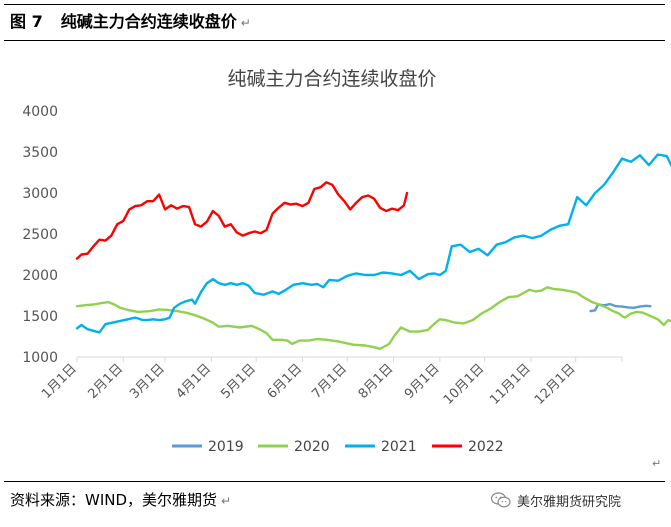 The image size is (671, 527). I want to click on figure-caption: 图 7 纯碱主力合约连续收盘价 ↵, so click(130, 22).